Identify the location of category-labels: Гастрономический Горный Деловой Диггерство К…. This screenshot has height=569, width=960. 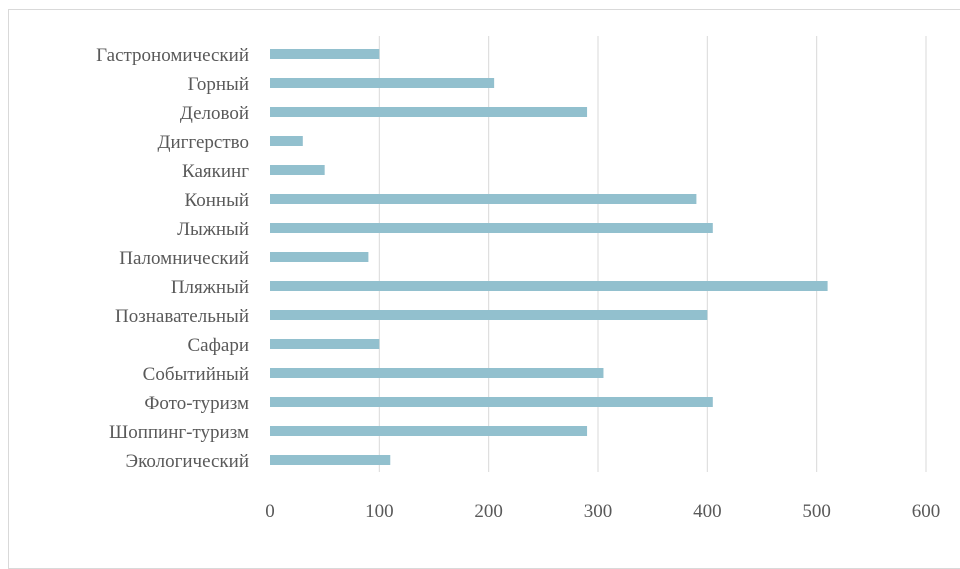
(172, 258).